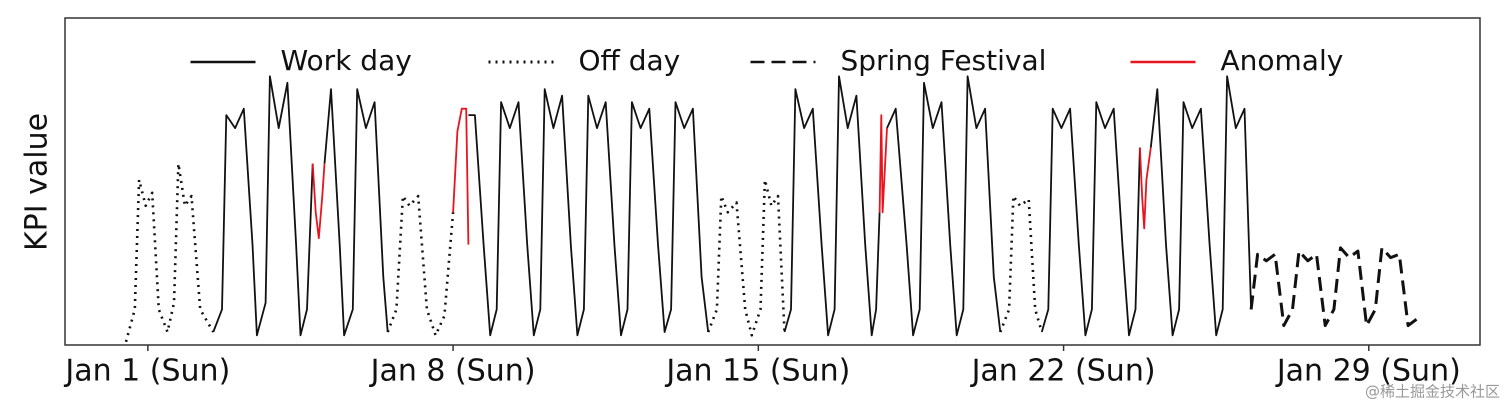 This screenshot has height=416, width=1512. Describe the element at coordinates (1333, 287) in the screenshot. I see `series-line` at that location.